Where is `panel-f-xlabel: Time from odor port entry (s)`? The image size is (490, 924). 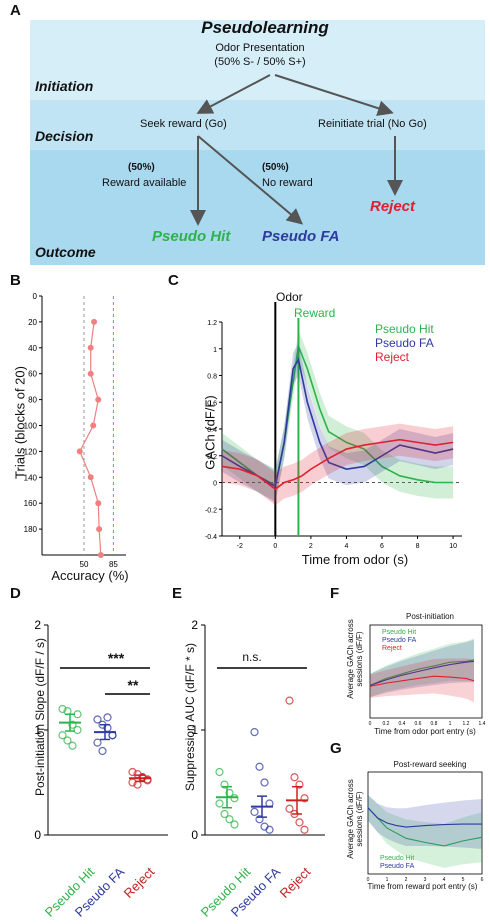 panel-f-xlabel: Time from odor port entry (s) is located at coordinates (425, 731).